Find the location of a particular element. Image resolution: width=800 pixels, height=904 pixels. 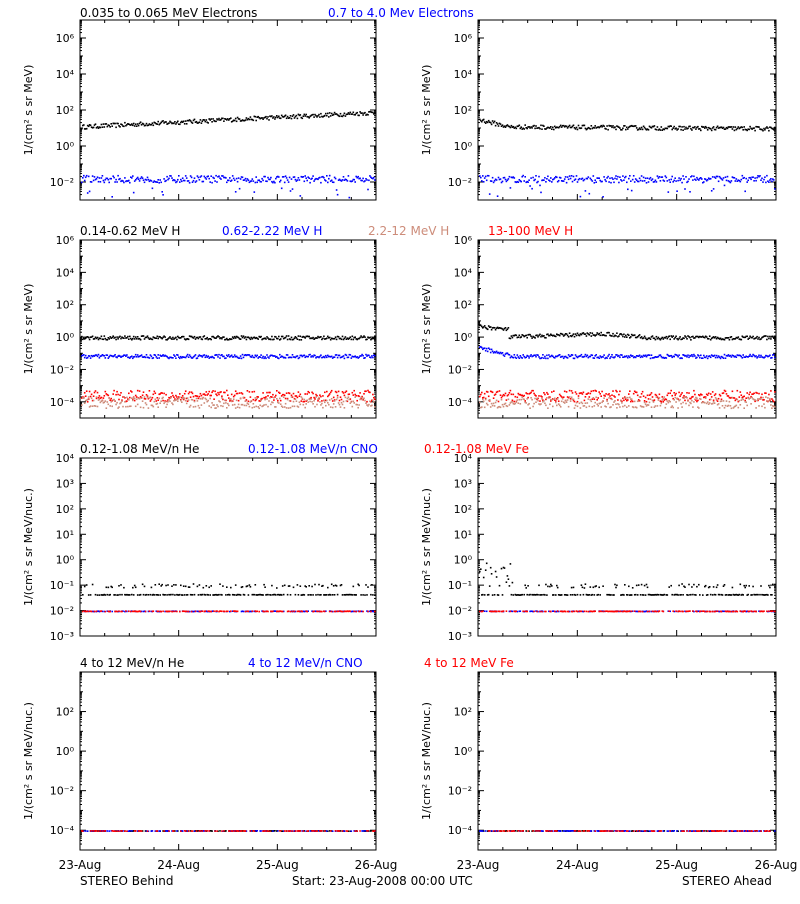

y-tick-label: 10⁻¹ is located at coordinates (62, 585).